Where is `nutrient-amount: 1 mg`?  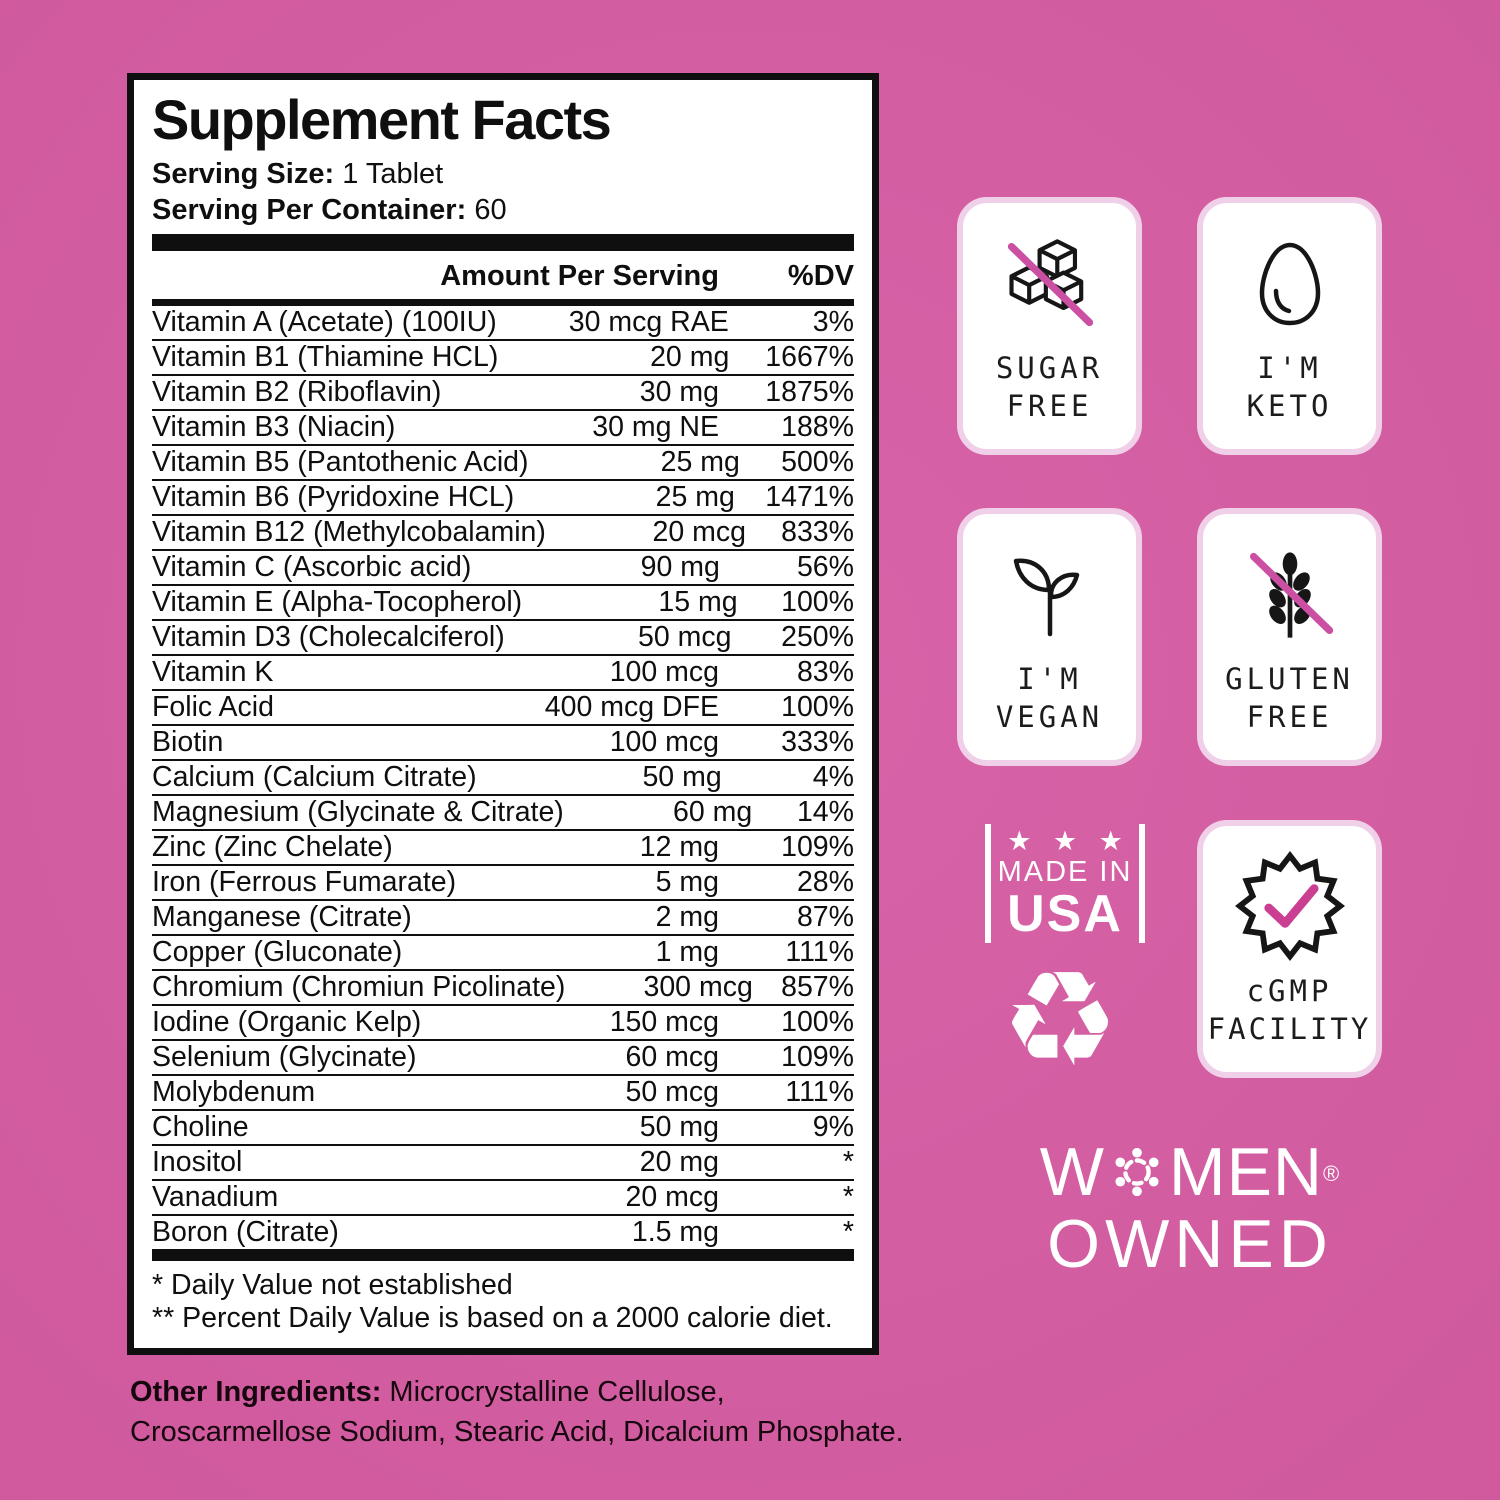
nutrient-amount: 1 mg is located at coordinates (687, 952).